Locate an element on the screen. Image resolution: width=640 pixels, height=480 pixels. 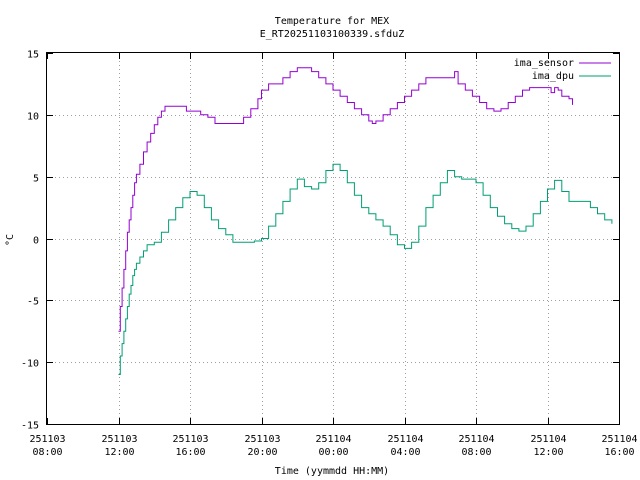
y-tick-label: 5 is located at coordinates (36, 179).